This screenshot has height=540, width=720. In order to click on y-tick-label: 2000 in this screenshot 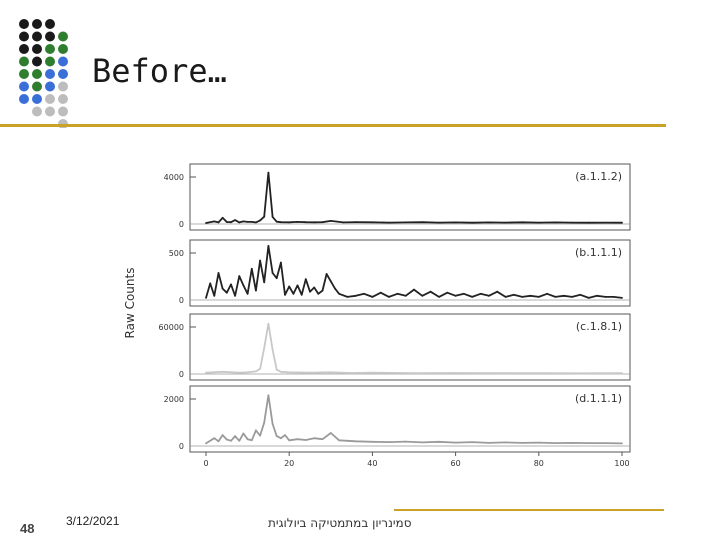, I will do `click(174, 399)`.